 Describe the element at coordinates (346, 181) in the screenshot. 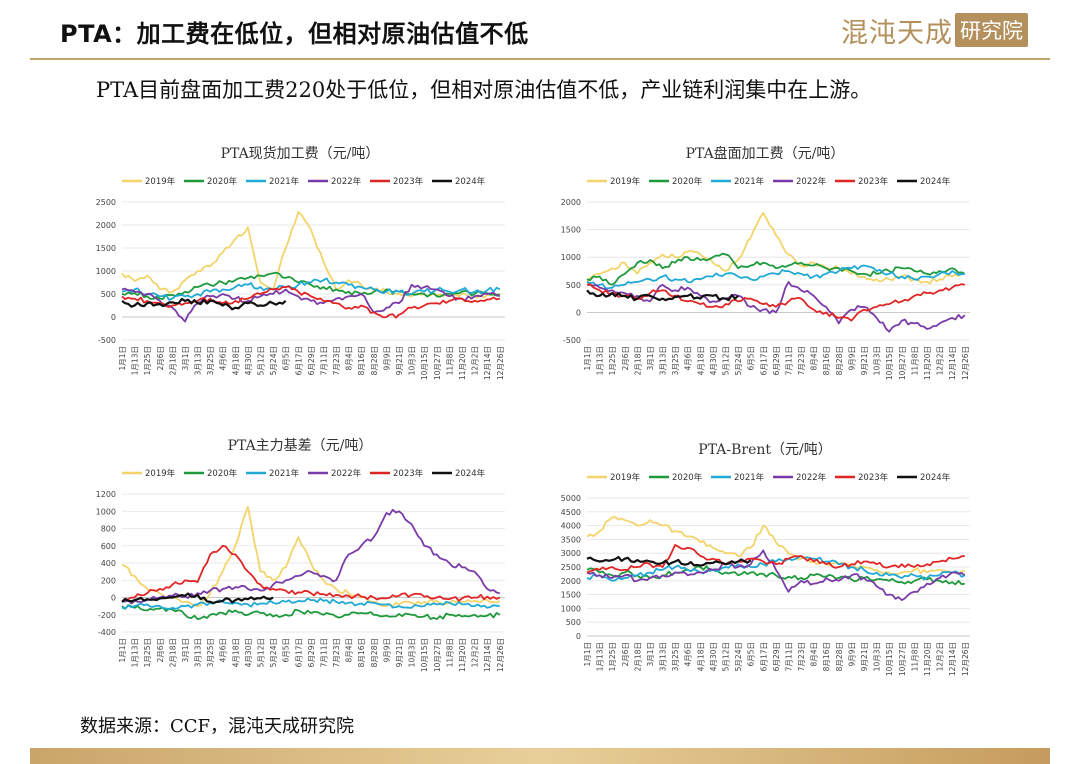

I see `legend-label: 2022年` at that location.